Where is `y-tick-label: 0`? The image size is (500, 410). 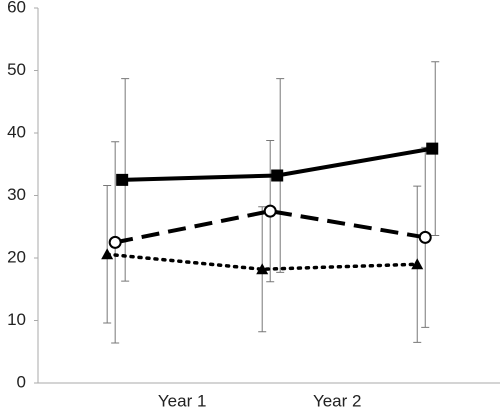
y-tick-label: 0 is located at coordinates (21, 381).